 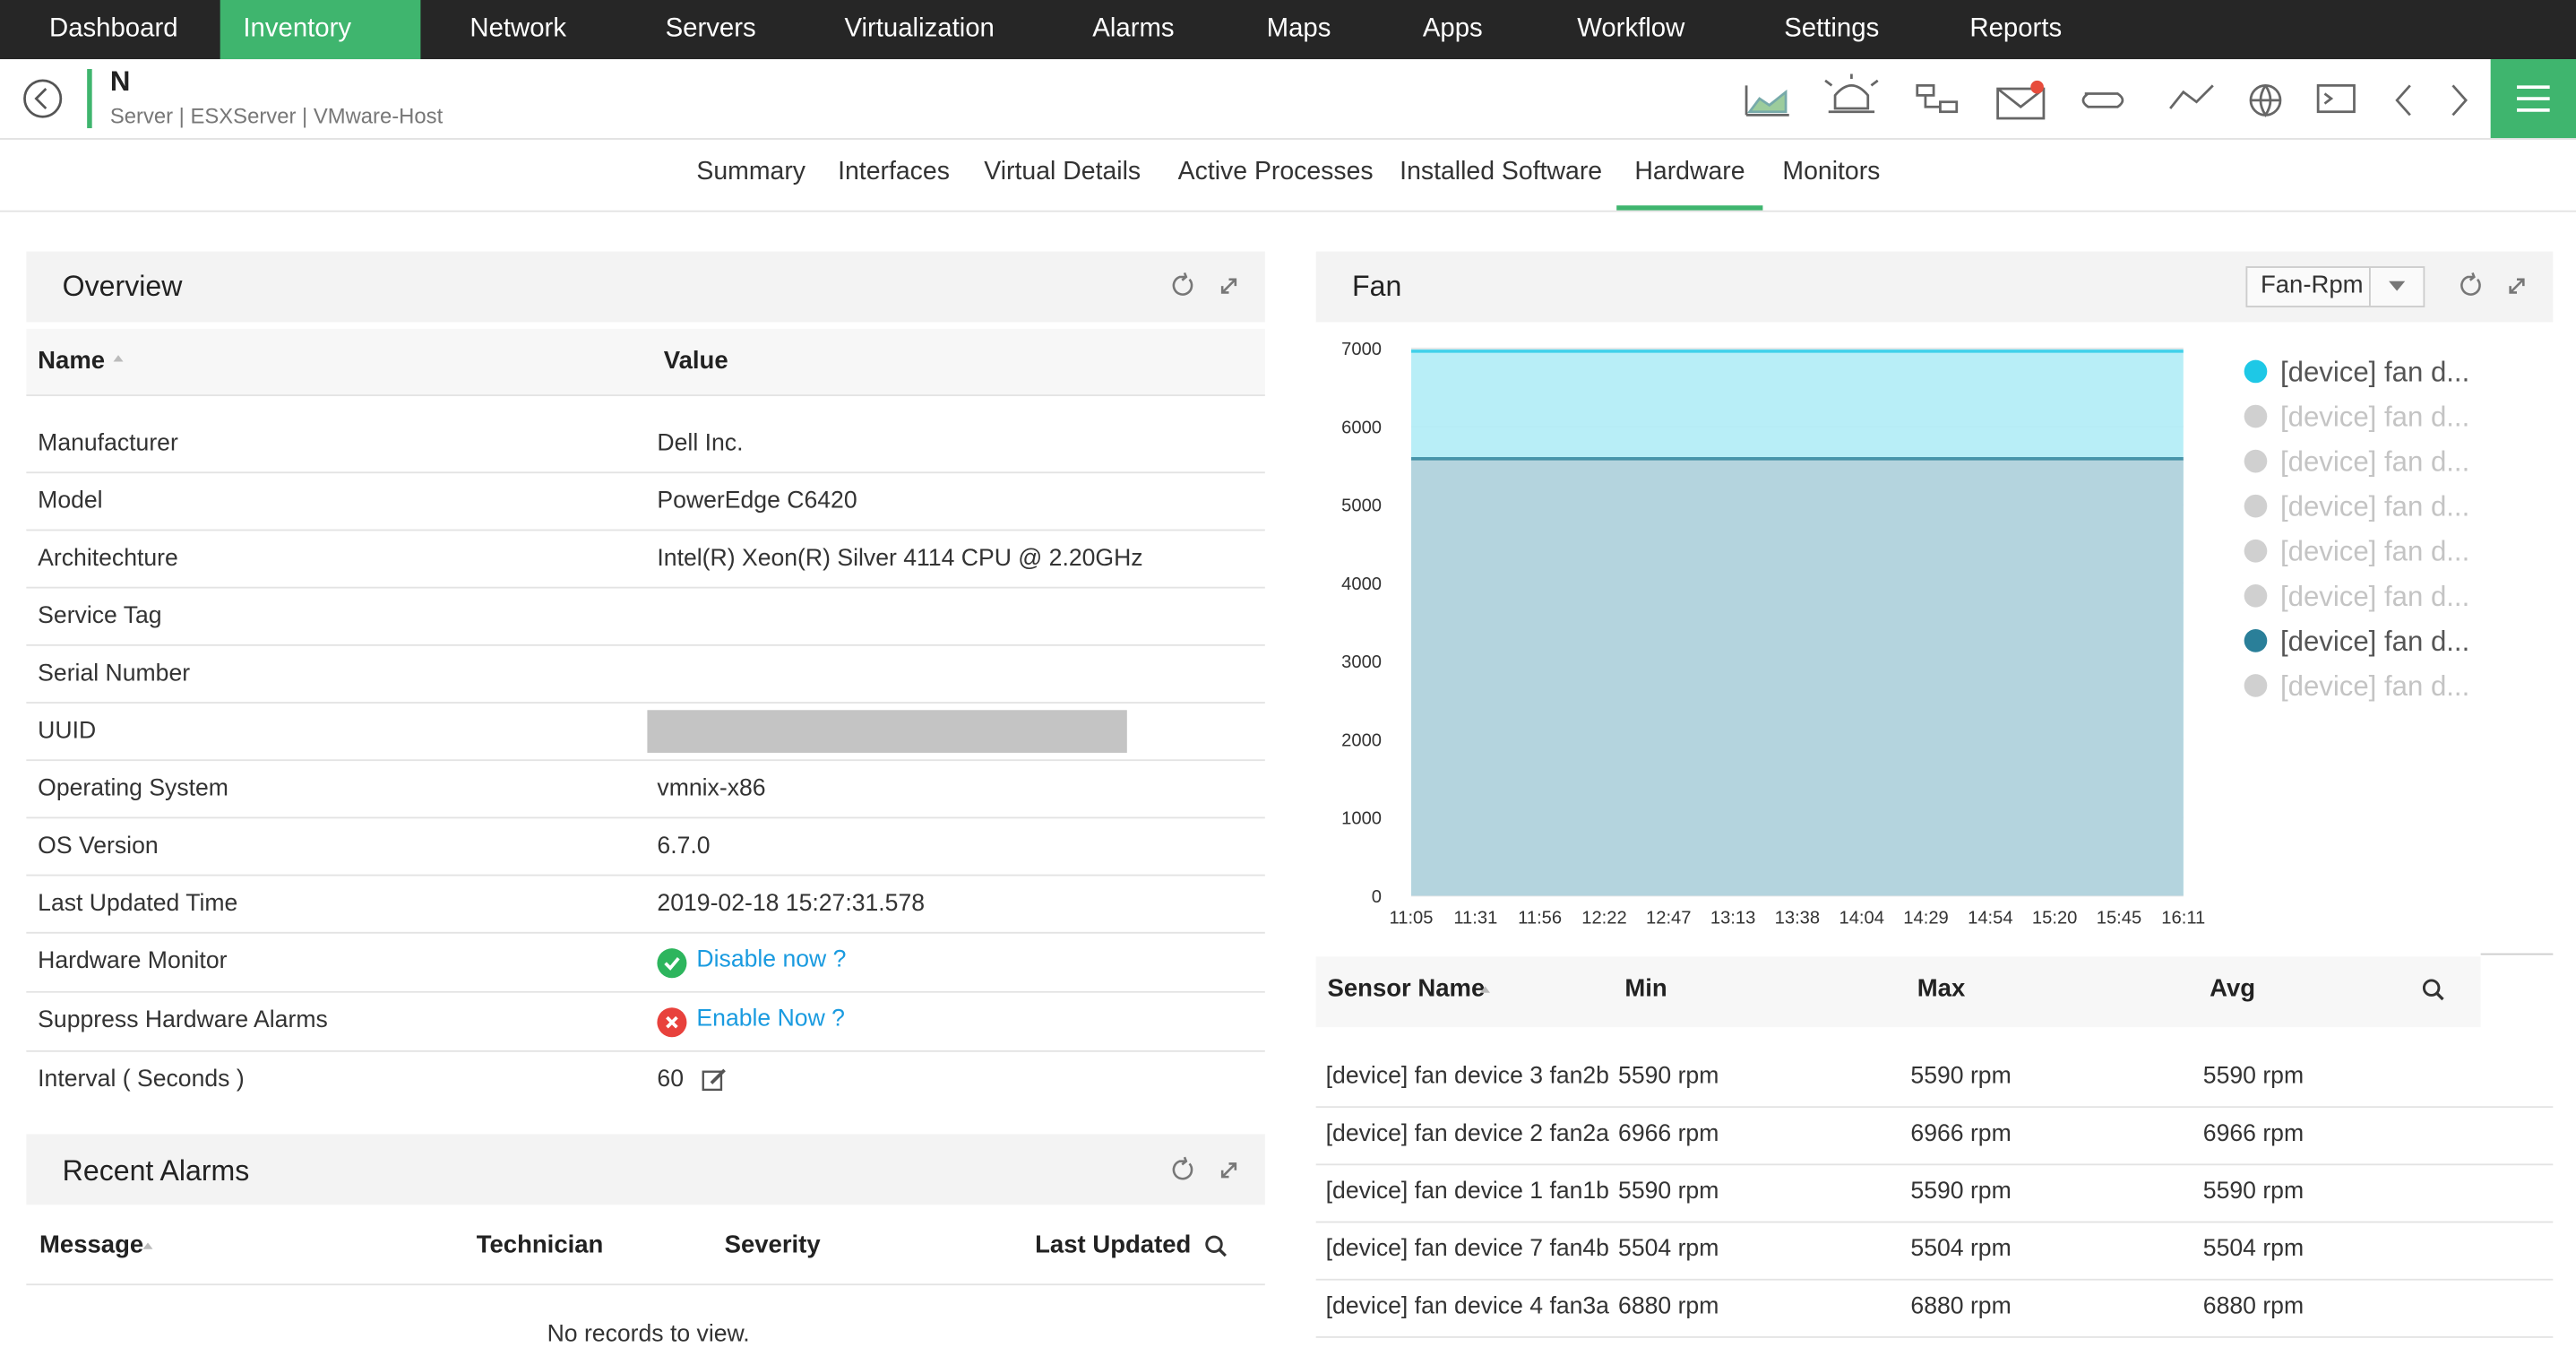 I want to click on nav-item: Alarms, so click(x=1133, y=28).